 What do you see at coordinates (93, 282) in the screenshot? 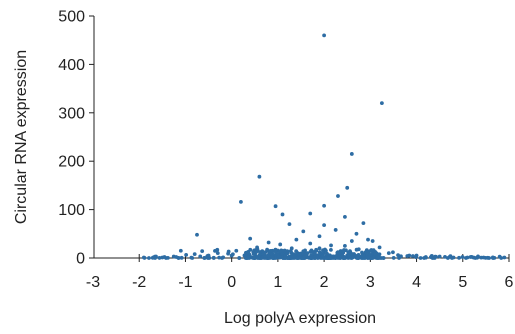
I see `x-tick-label: -3` at bounding box center [93, 282].